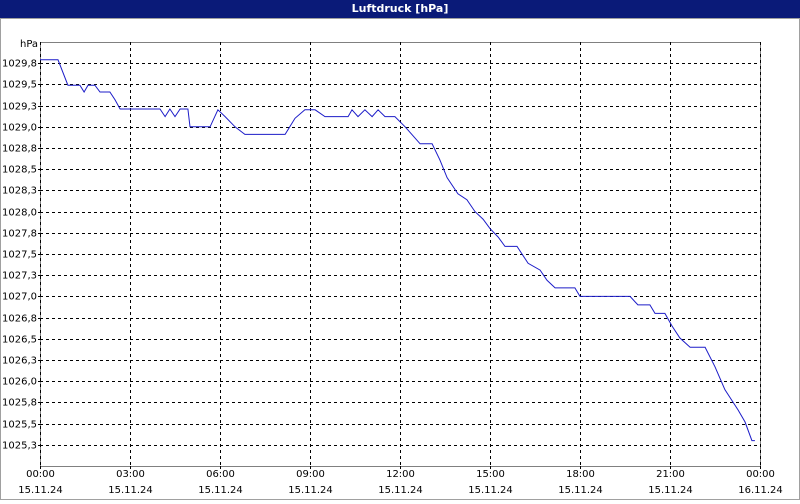  Describe the element at coordinates (19, 382) in the screenshot. I see `y-tick-label: 1026,0` at that location.